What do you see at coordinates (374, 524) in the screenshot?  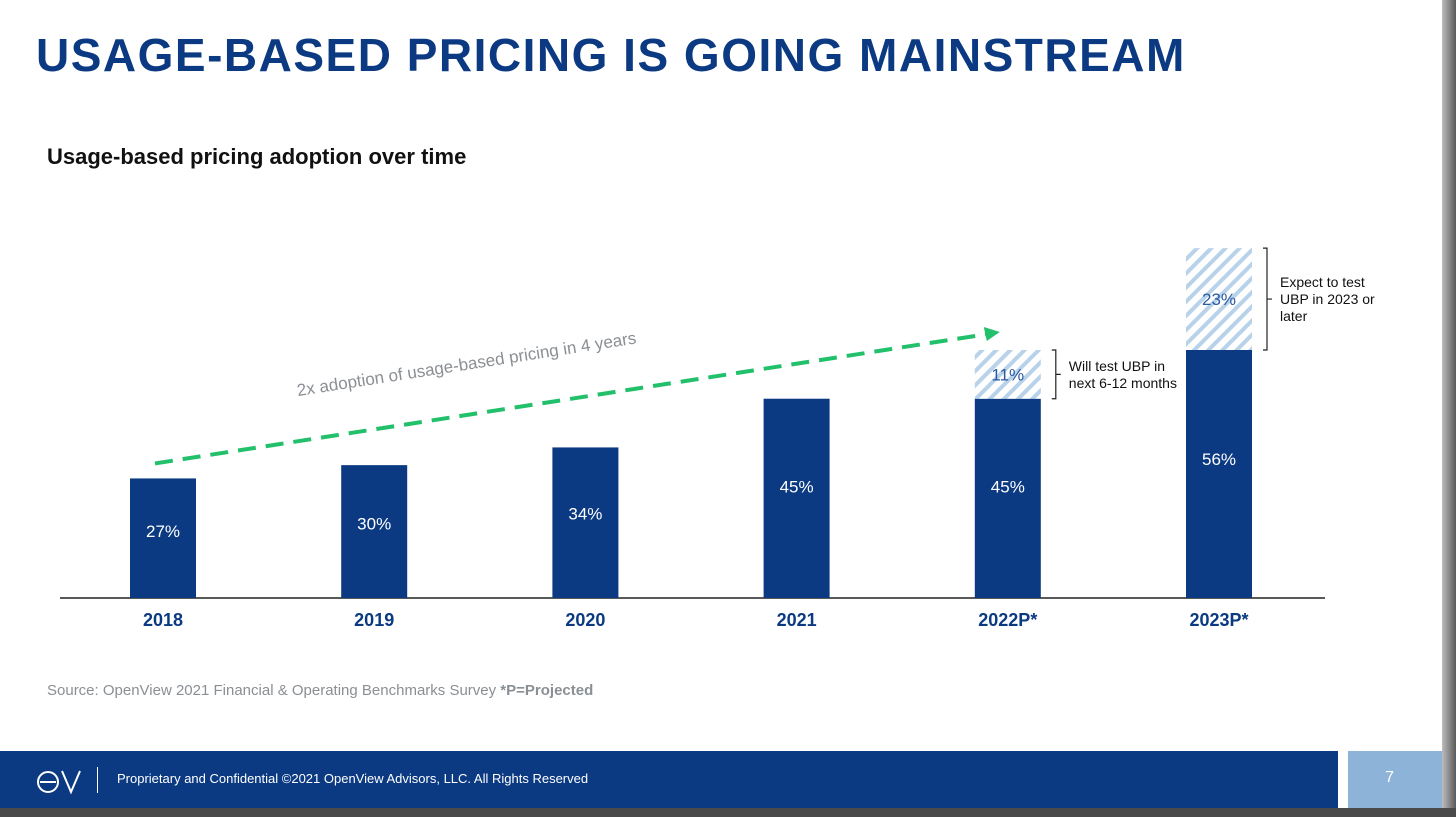 I see `bar-value-2019: 30%` at bounding box center [374, 524].